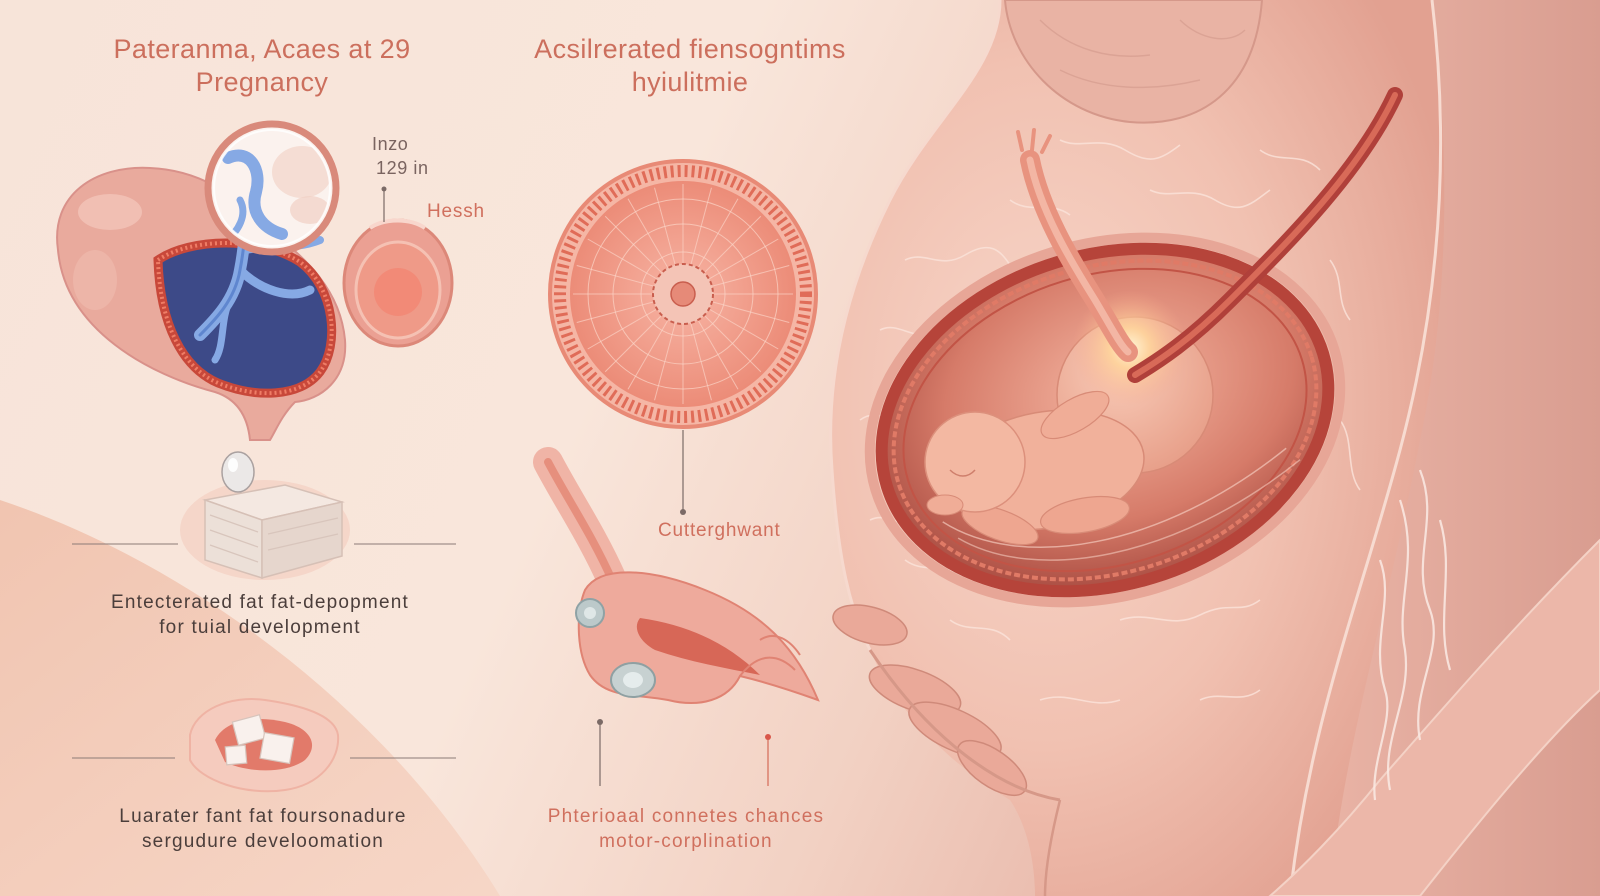 This screenshot has height=896, width=1600. I want to click on label-size: 129 in, so click(402, 168).